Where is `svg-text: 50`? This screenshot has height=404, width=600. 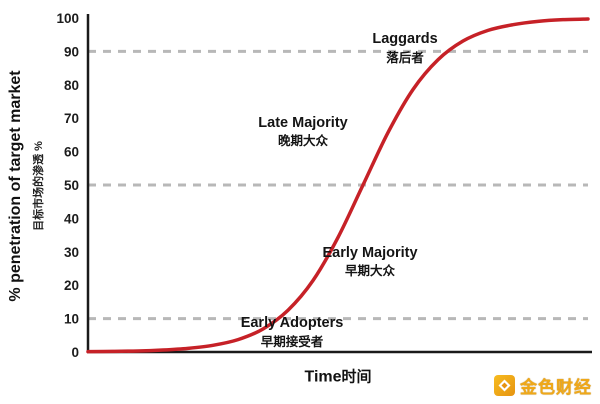 svg-text: 50 is located at coordinates (71, 185).